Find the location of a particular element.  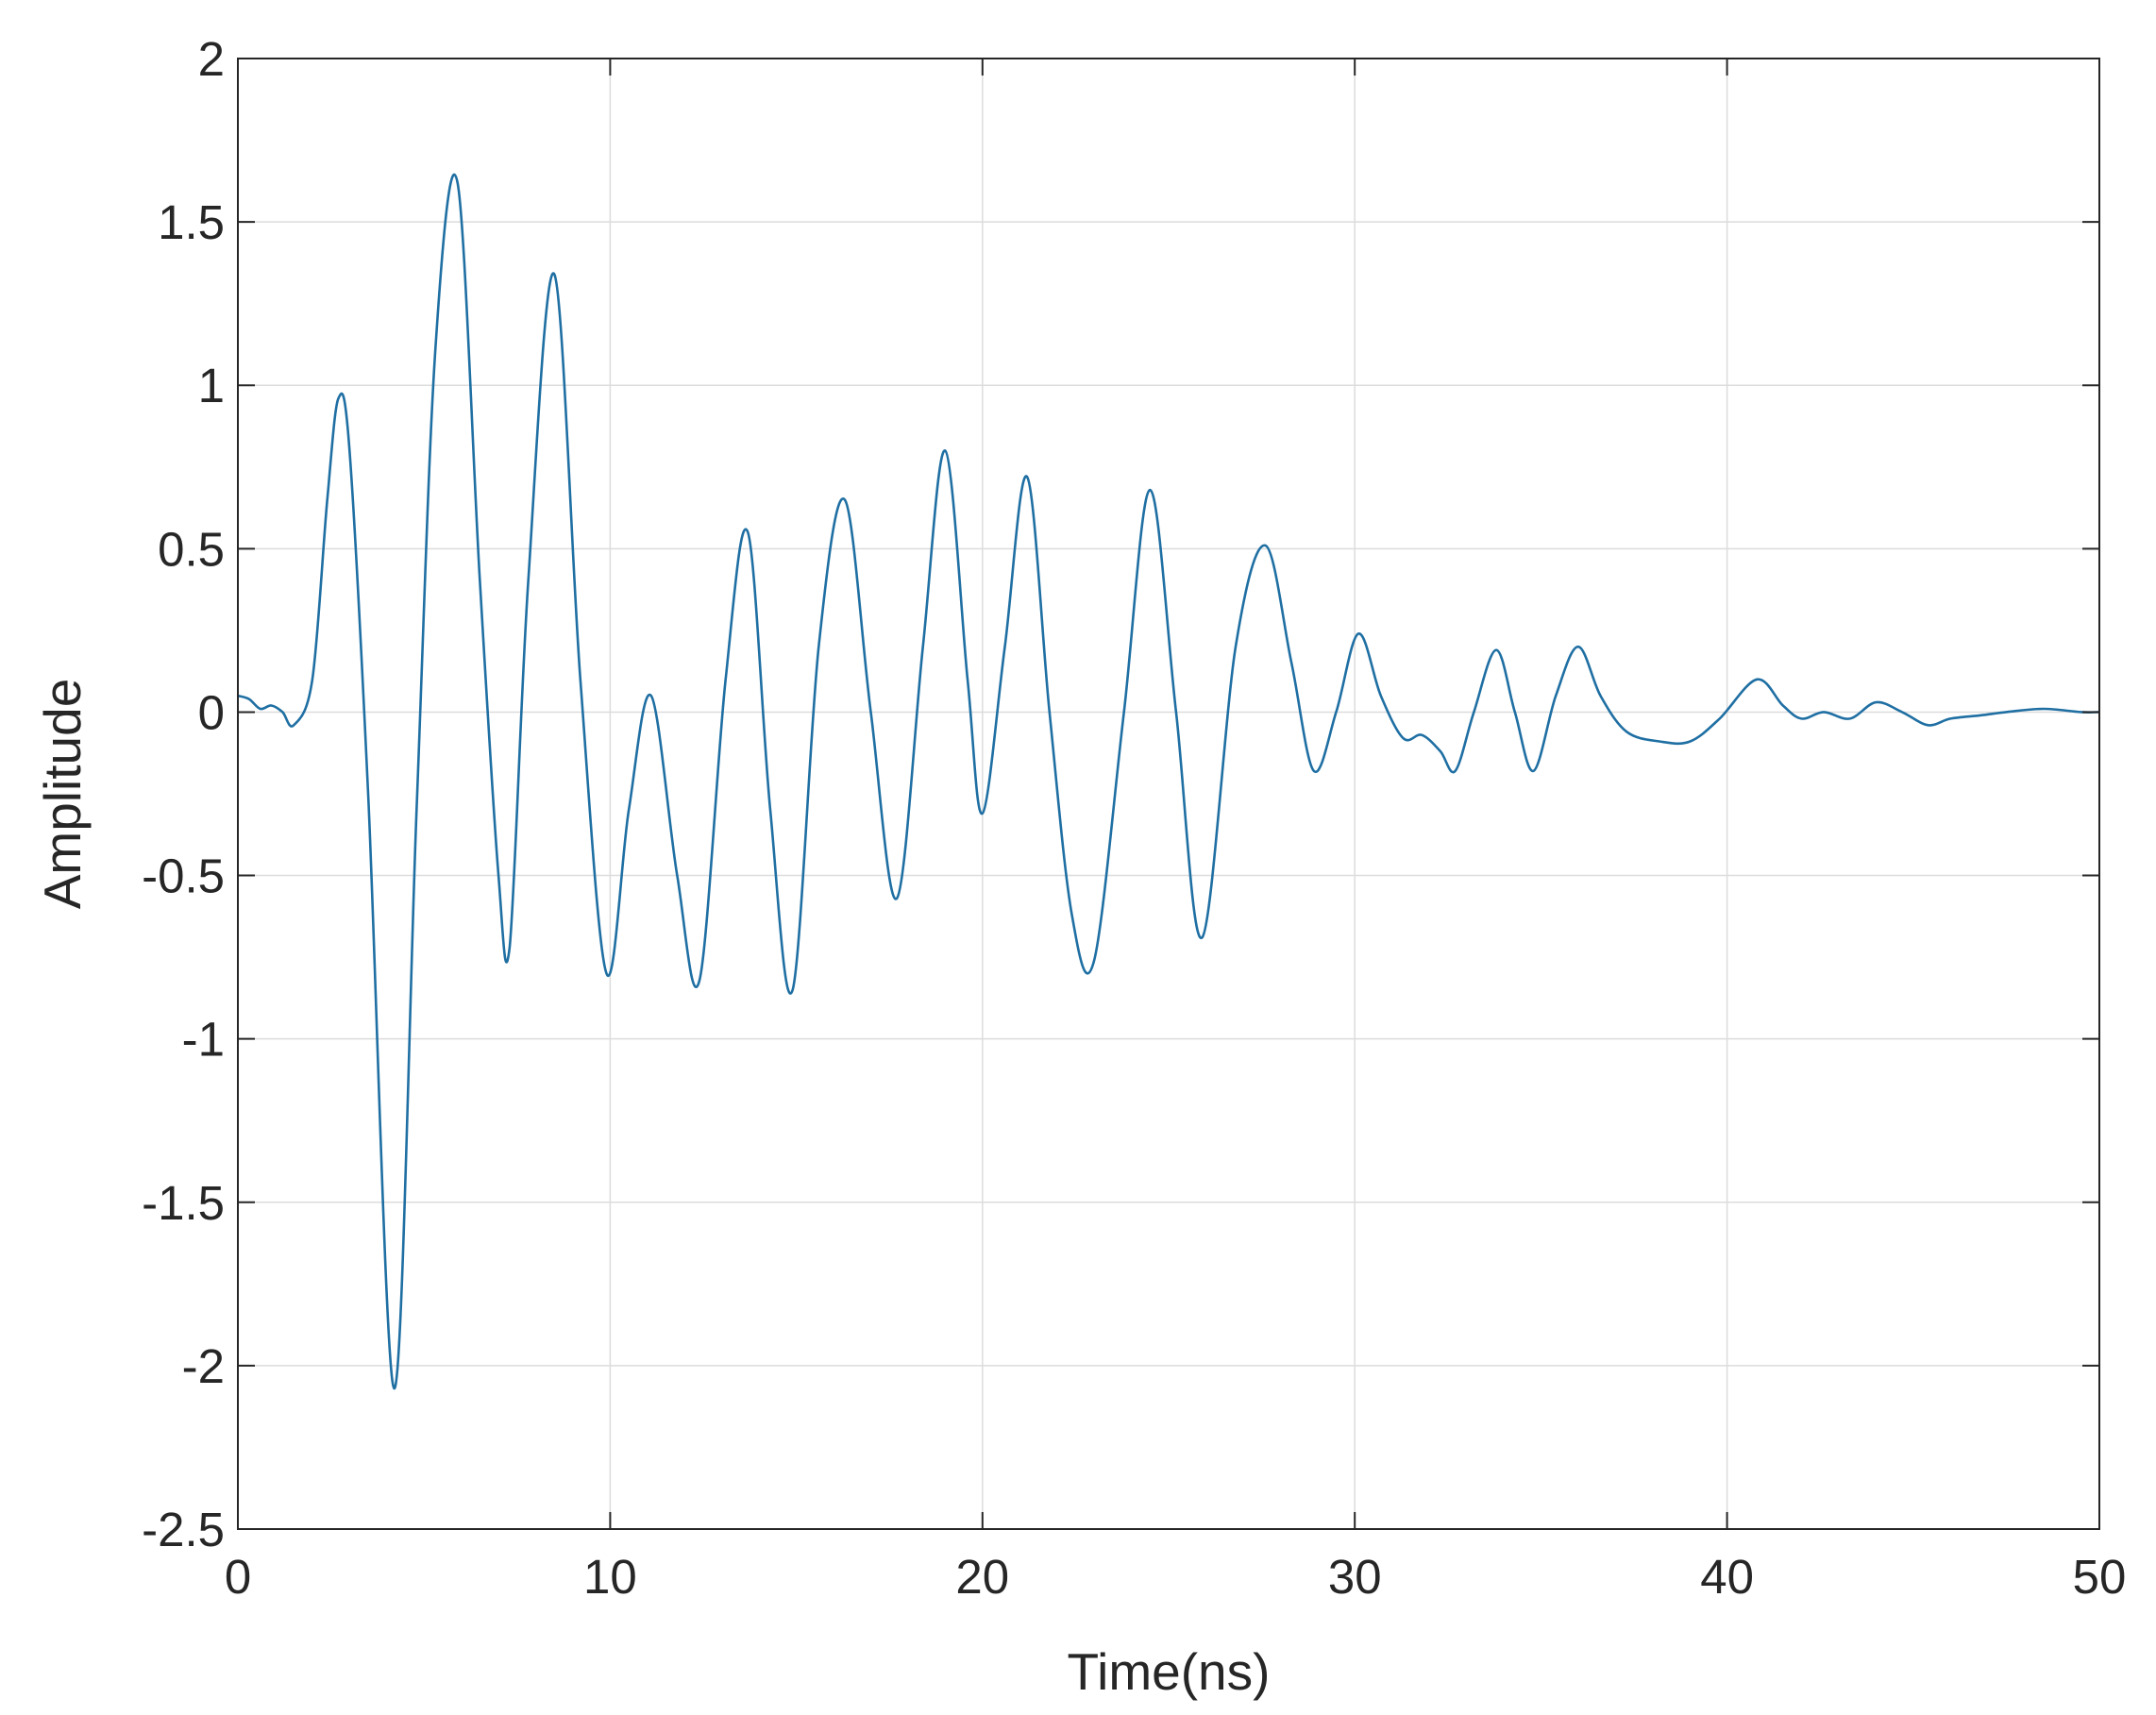

x-tick-label: 40 is located at coordinates (1727, 1577).